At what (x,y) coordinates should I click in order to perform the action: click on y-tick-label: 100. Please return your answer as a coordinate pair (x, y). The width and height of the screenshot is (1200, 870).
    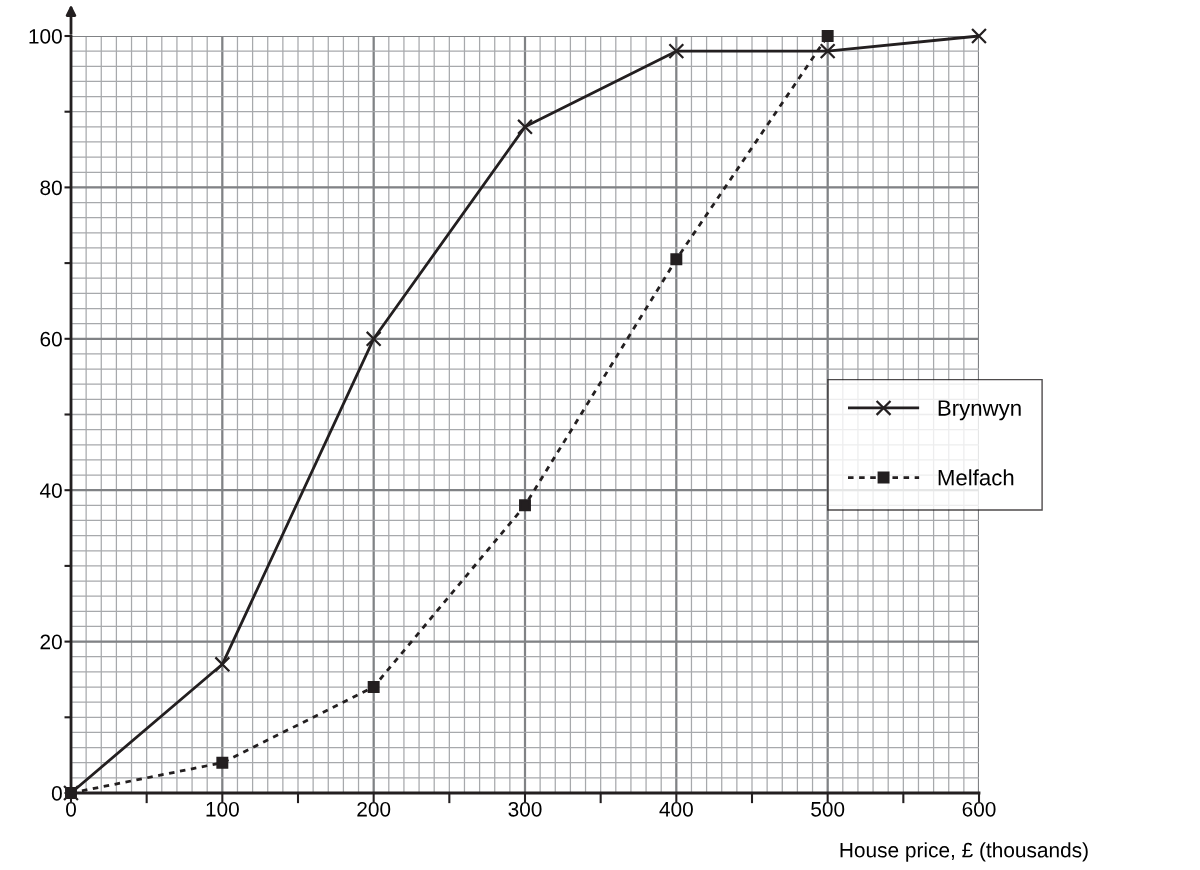
    Looking at the image, I should click on (45, 36).